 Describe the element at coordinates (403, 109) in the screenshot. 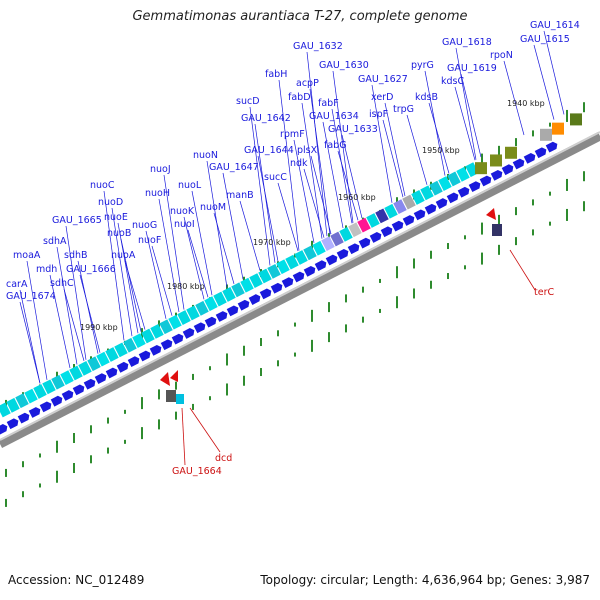

I see `gene-label: trpG` at that location.